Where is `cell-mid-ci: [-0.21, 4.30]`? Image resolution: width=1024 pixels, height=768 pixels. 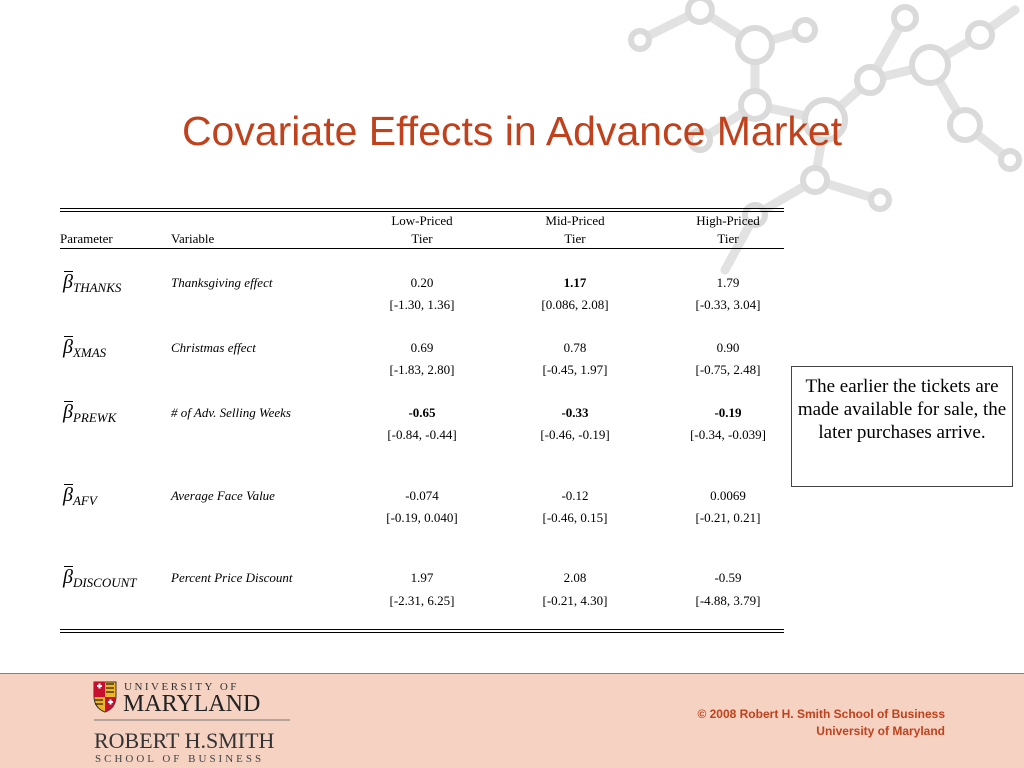 cell-mid-ci: [-0.21, 4.30] is located at coordinates (575, 600).